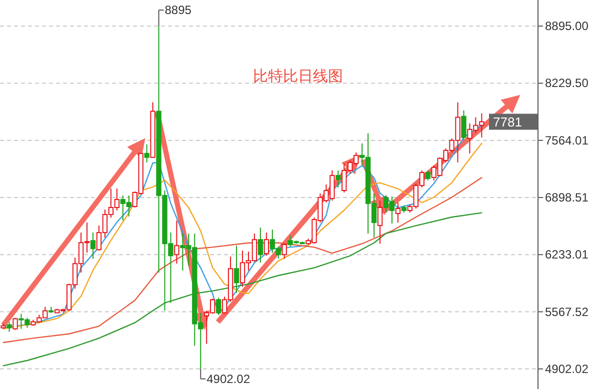 This screenshot has width=594, height=389. Describe the element at coordinates (567, 83) in the screenshot. I see `y-tick-label: 8229.50` at that location.